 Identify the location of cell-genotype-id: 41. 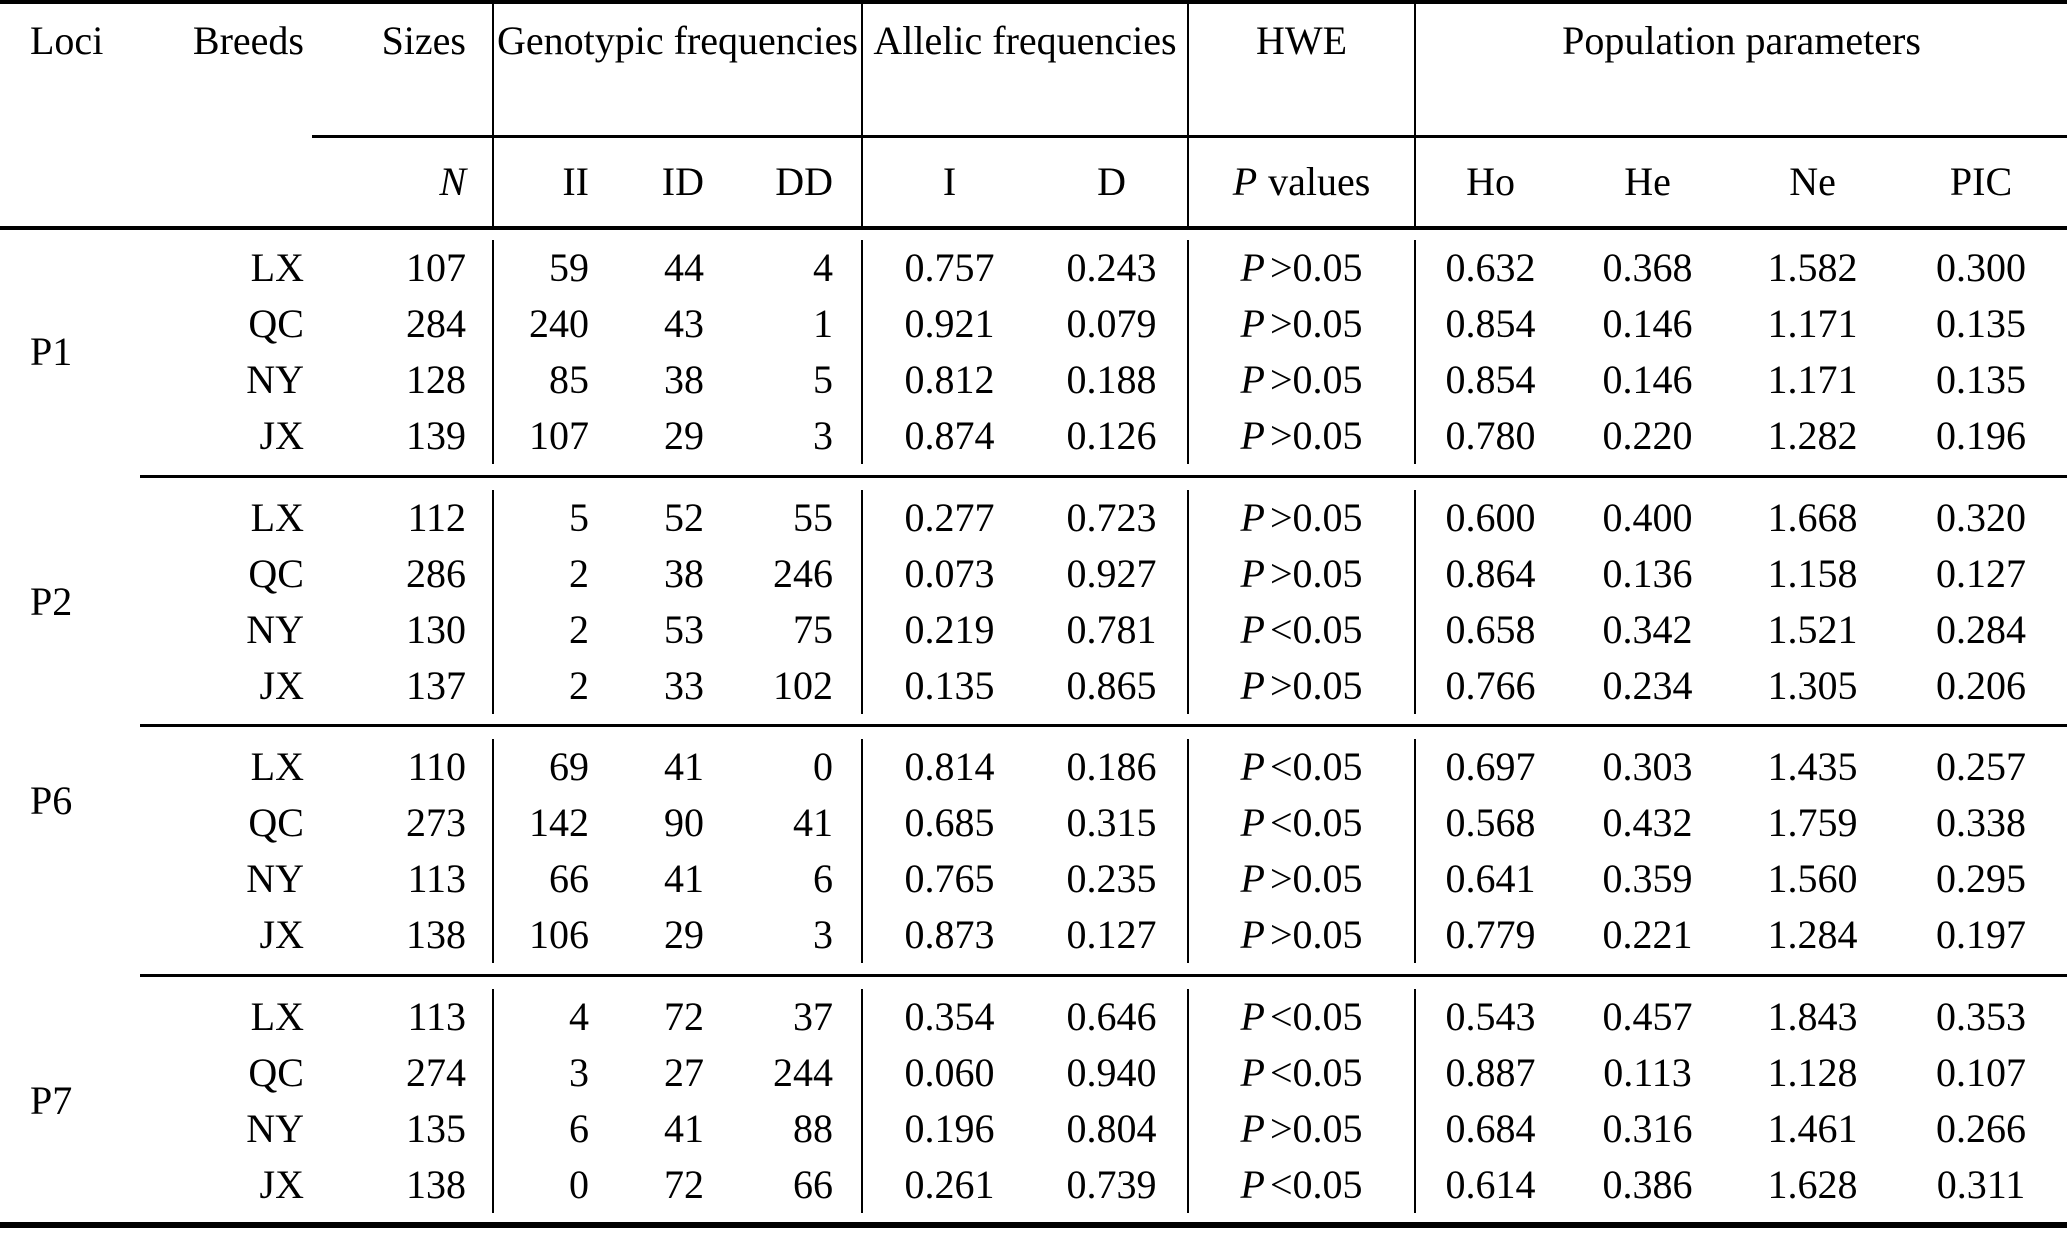
(684, 766).